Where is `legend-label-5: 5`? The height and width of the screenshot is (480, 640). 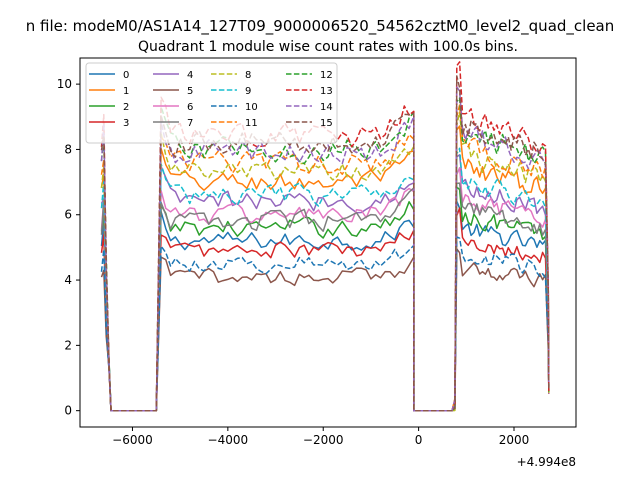 legend-label-5: 5 is located at coordinates (190, 91).